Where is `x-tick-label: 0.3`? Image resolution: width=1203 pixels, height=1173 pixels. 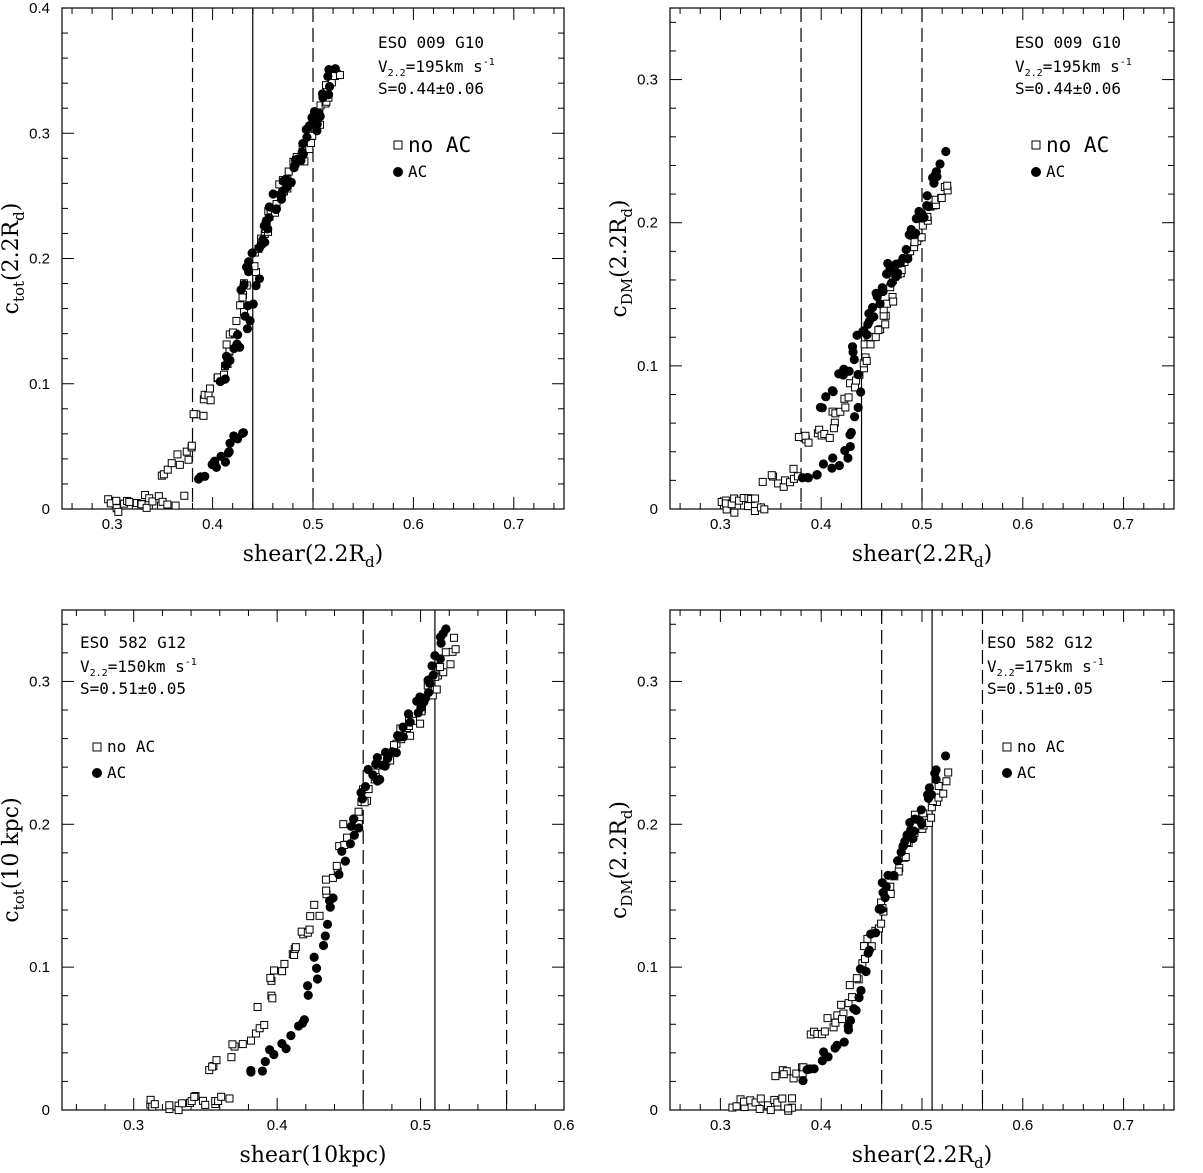 x-tick-label: 0.3 is located at coordinates (720, 1125).